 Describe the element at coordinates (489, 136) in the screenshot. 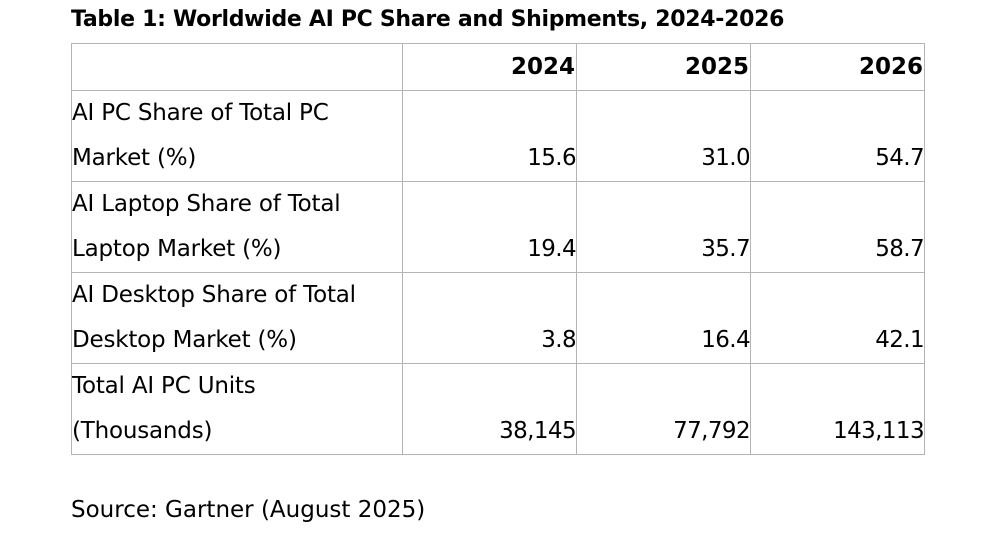

I see `cell-value: 15.6` at that location.